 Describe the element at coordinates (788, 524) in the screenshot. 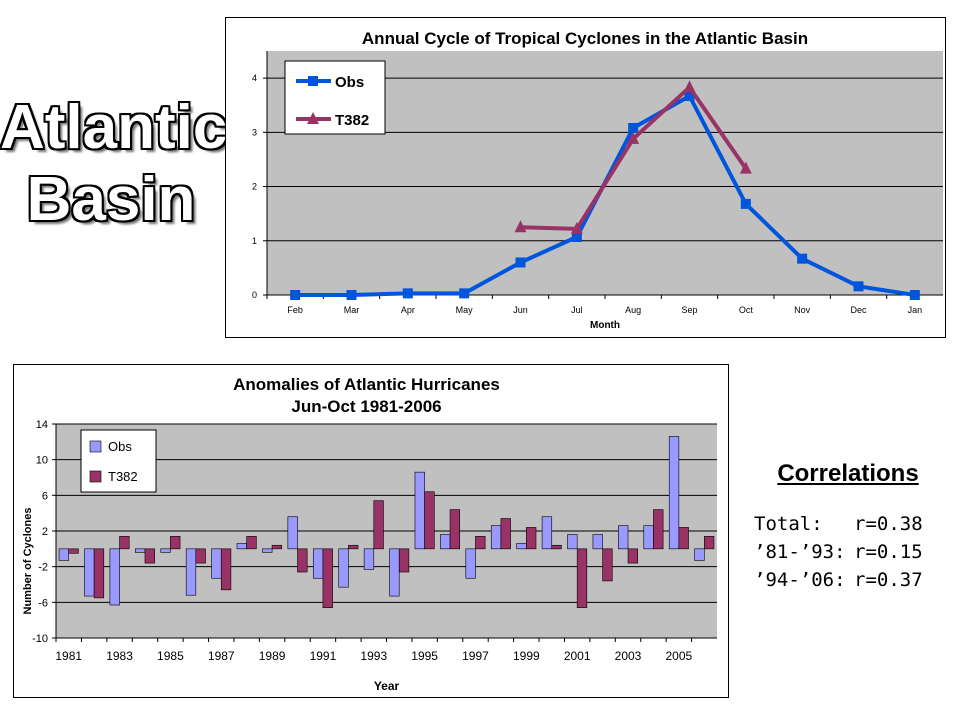

I see `correlation-label: Total:` at that location.